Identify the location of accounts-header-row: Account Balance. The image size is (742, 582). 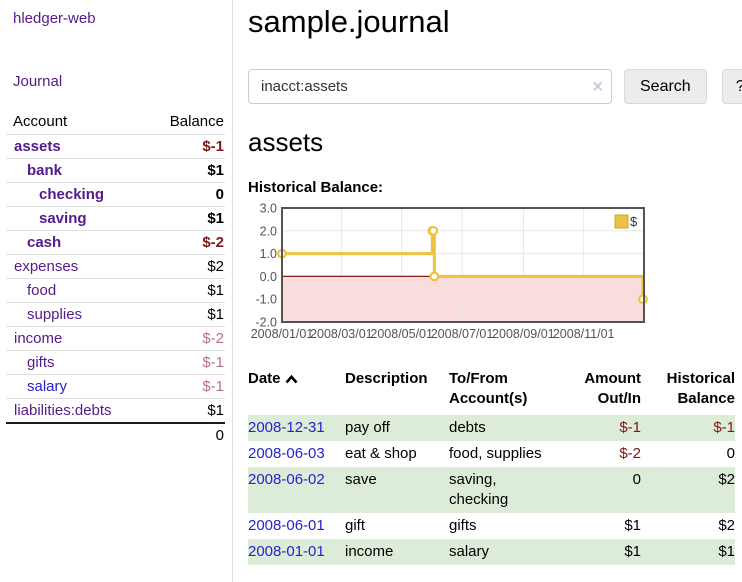
(115, 122).